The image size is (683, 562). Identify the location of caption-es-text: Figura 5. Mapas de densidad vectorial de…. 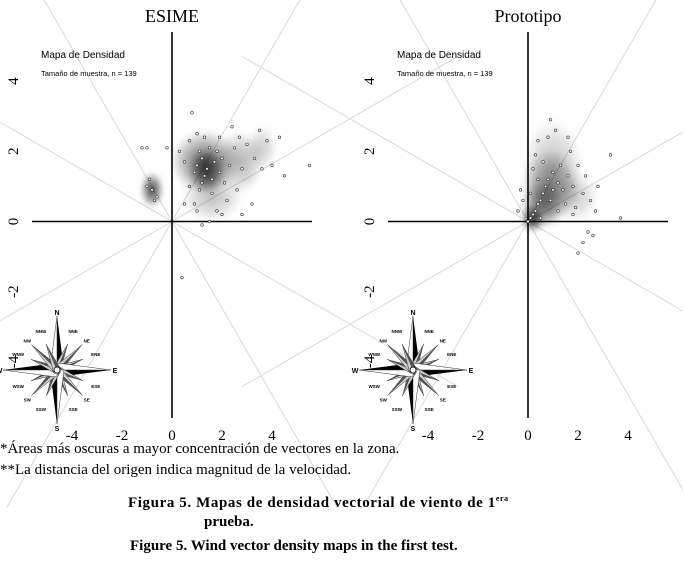
(312, 503).